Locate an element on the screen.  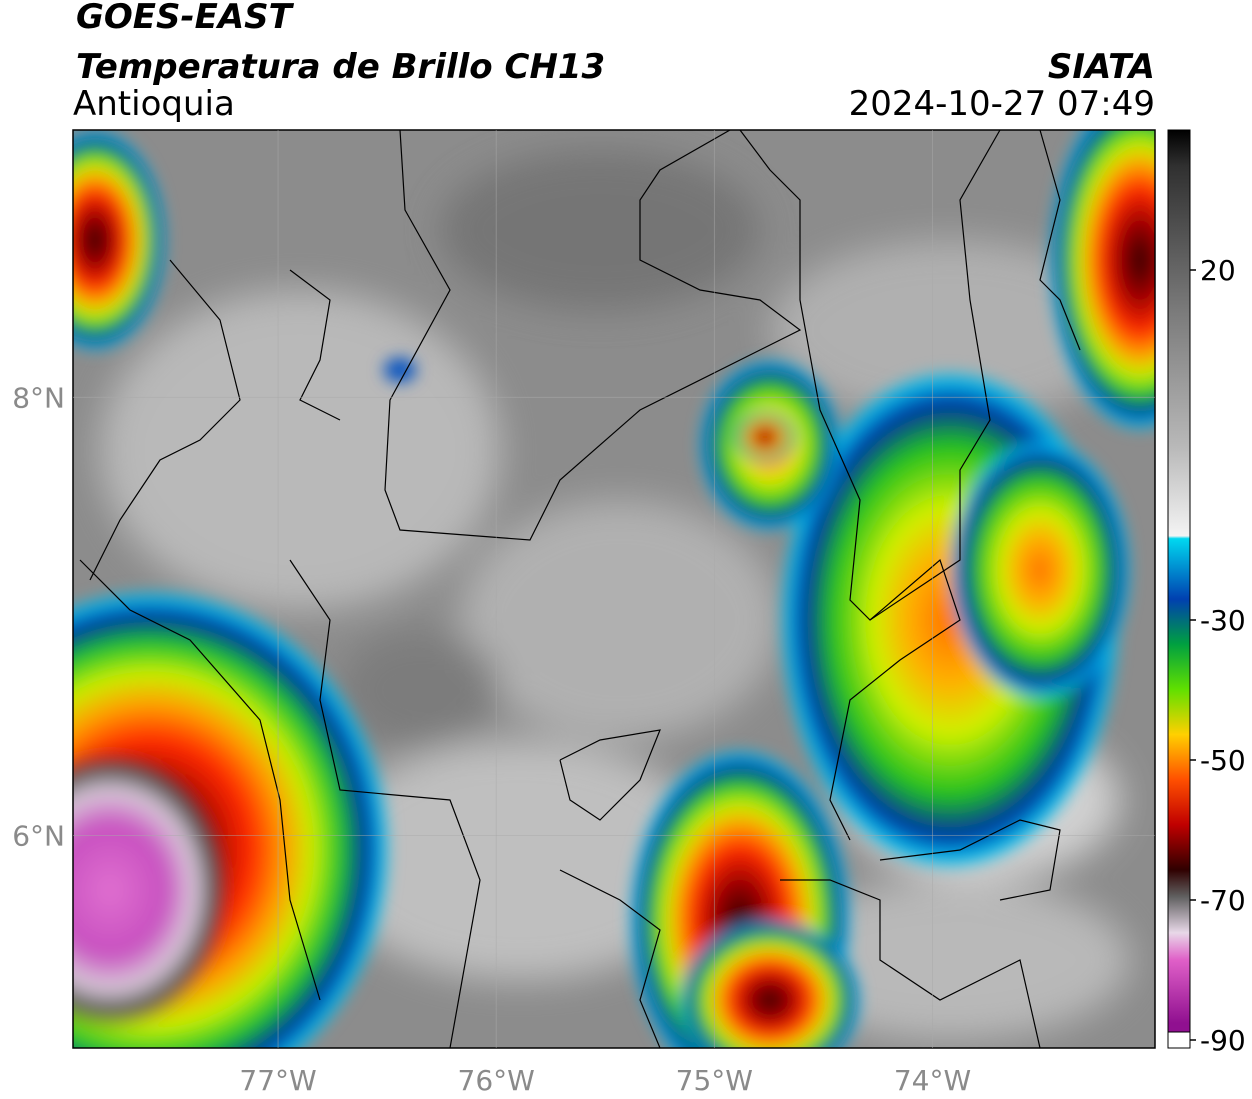
colorbar-label: -90 is located at coordinates (1223, 1040).